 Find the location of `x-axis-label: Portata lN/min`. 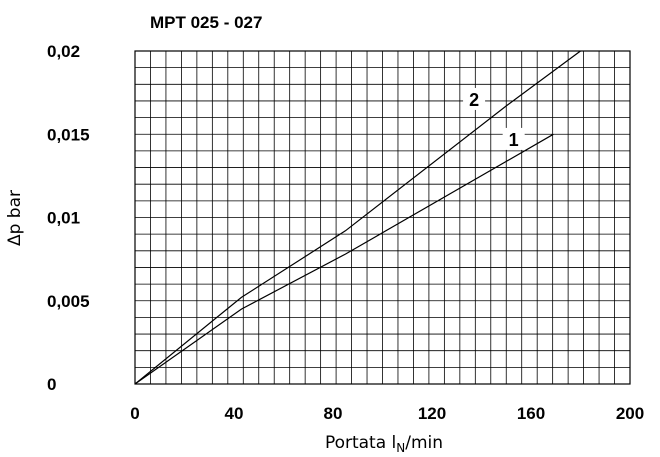

x-axis-label: Portata lN/min is located at coordinates (384, 444).